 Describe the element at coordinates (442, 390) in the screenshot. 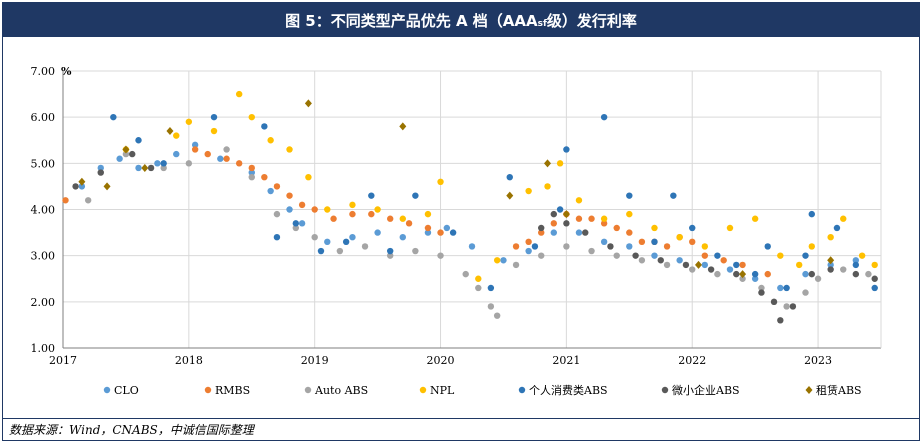

I see `legend-label: NPL` at that location.